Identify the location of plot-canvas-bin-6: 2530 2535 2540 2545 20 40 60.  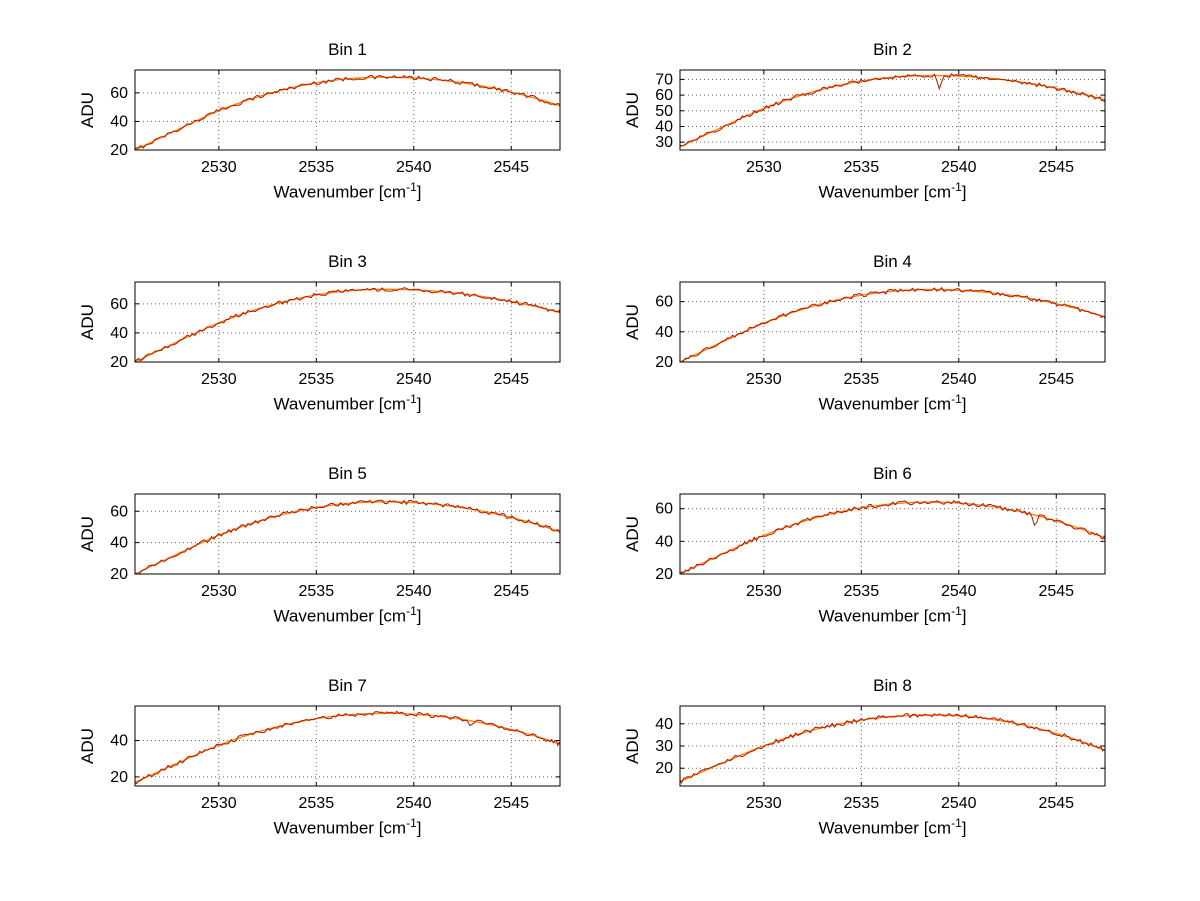
(880, 546).